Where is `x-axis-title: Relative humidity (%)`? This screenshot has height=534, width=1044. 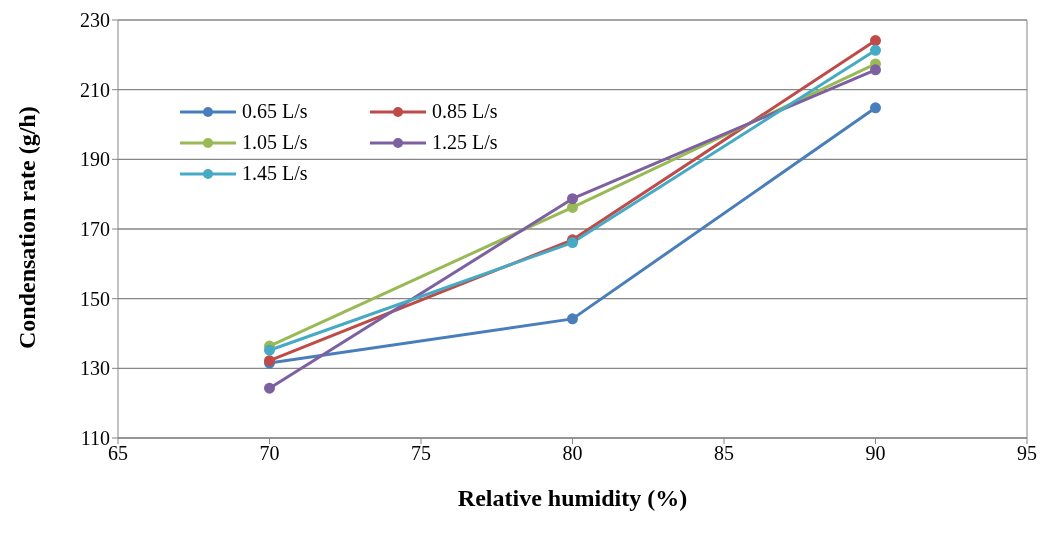
x-axis-title: Relative humidity (%) is located at coordinates (572, 498).